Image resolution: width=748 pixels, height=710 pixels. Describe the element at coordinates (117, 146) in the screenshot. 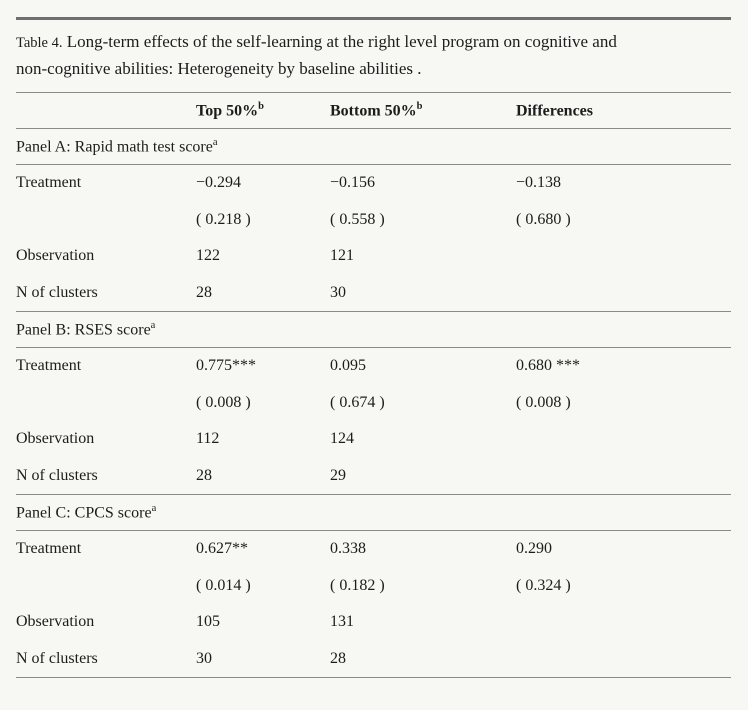

I see `panel-title: Panel A: Rapid math test scorea` at that location.